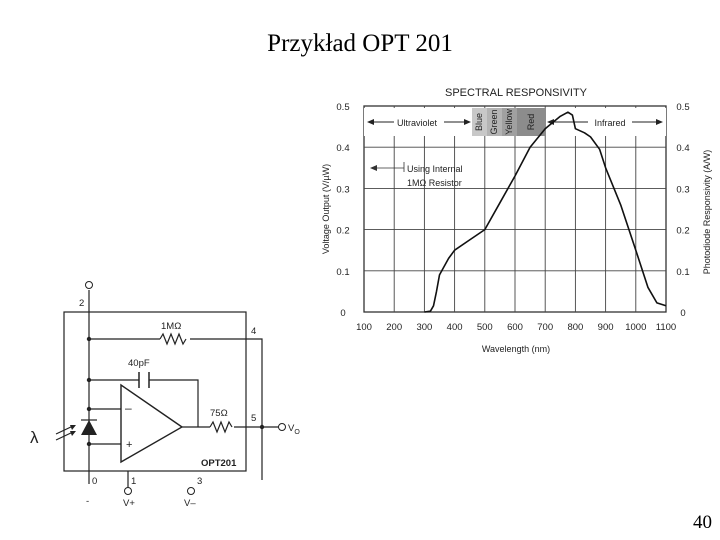 The height and width of the screenshot is (540, 720). I want to click on y-tick-label-left: 0.2, so click(342, 231).